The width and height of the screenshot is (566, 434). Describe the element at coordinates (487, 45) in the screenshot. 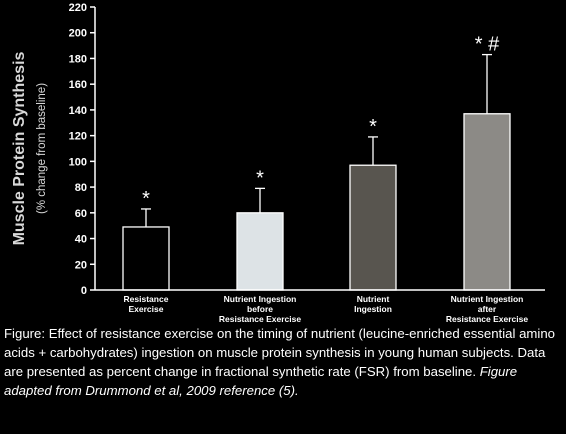

I see `significance-marker: * #` at that location.